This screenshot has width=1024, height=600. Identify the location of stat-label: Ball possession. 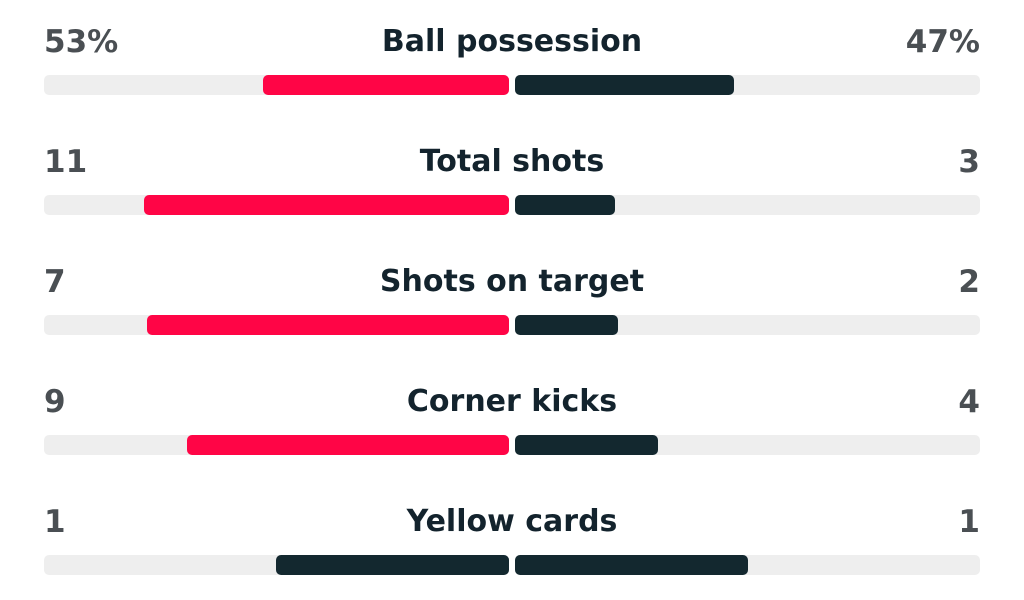
(512, 41).